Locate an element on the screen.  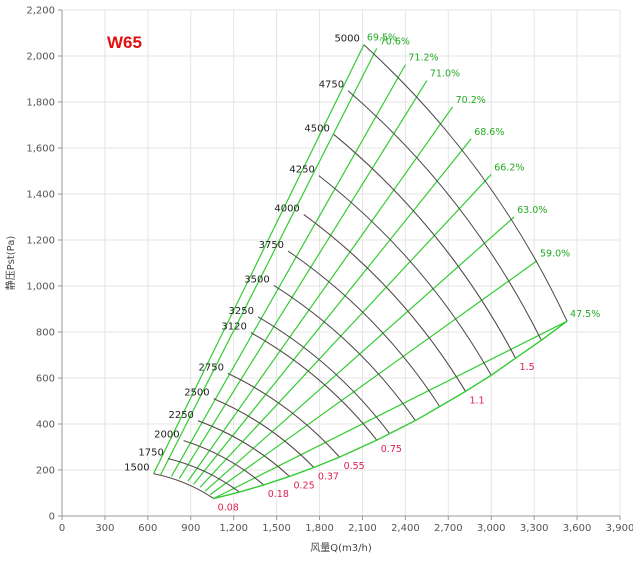
speed-label: 3750 is located at coordinates (271, 245).